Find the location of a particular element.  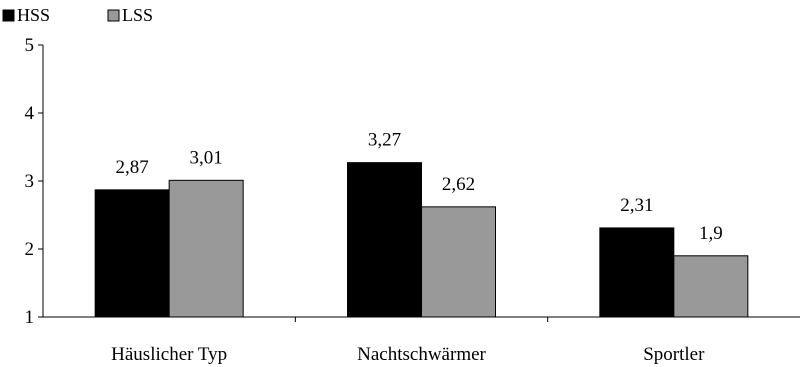

y-tick-label: 2 is located at coordinates (30, 249).